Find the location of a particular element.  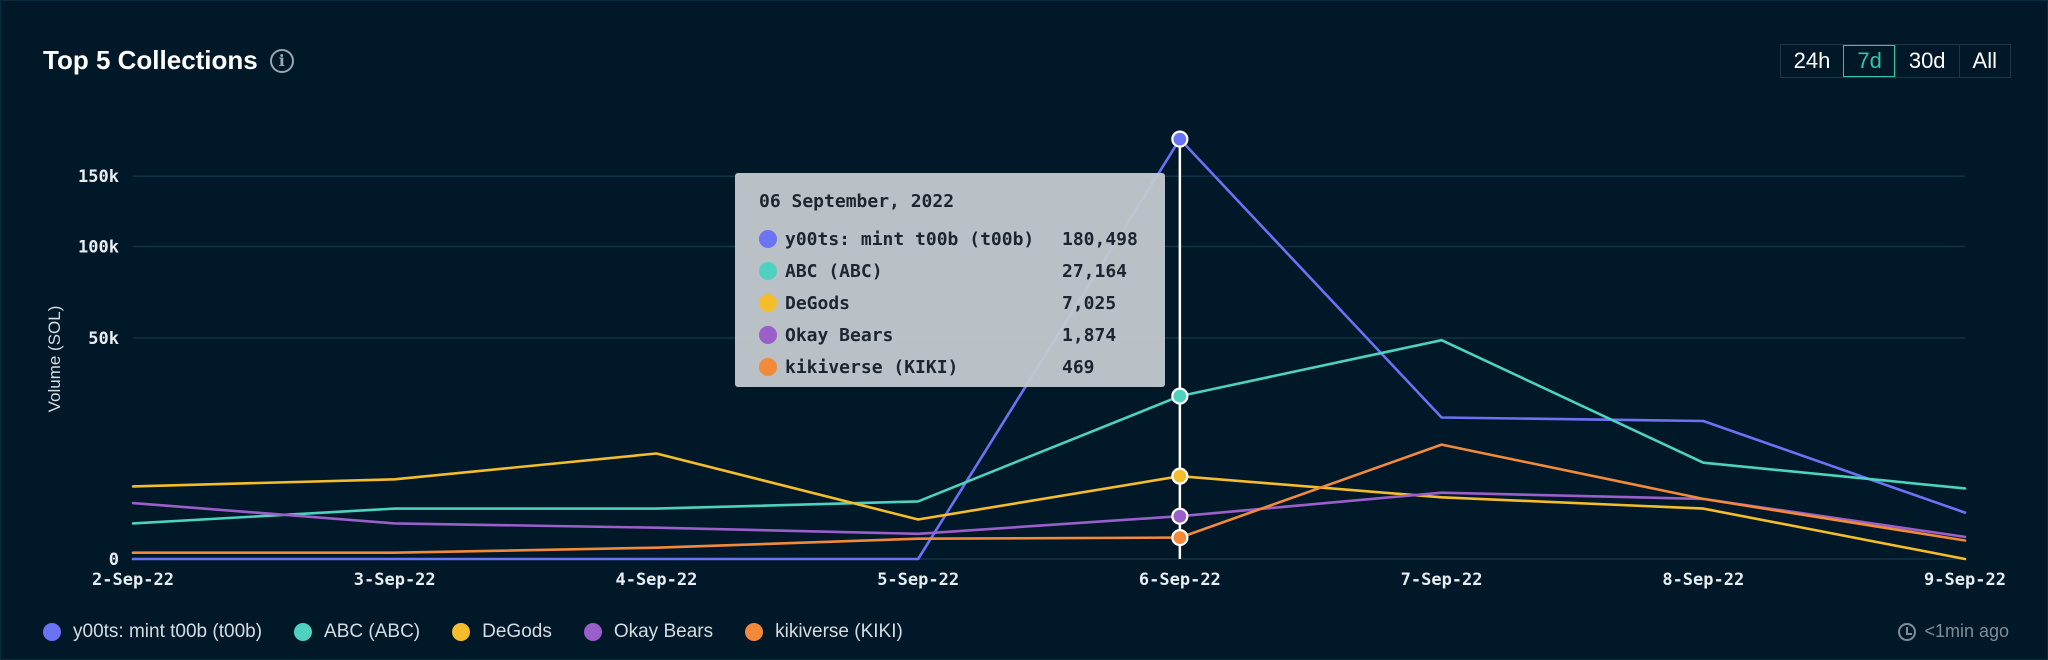

hover-marker-okay_bears is located at coordinates (1180, 516).